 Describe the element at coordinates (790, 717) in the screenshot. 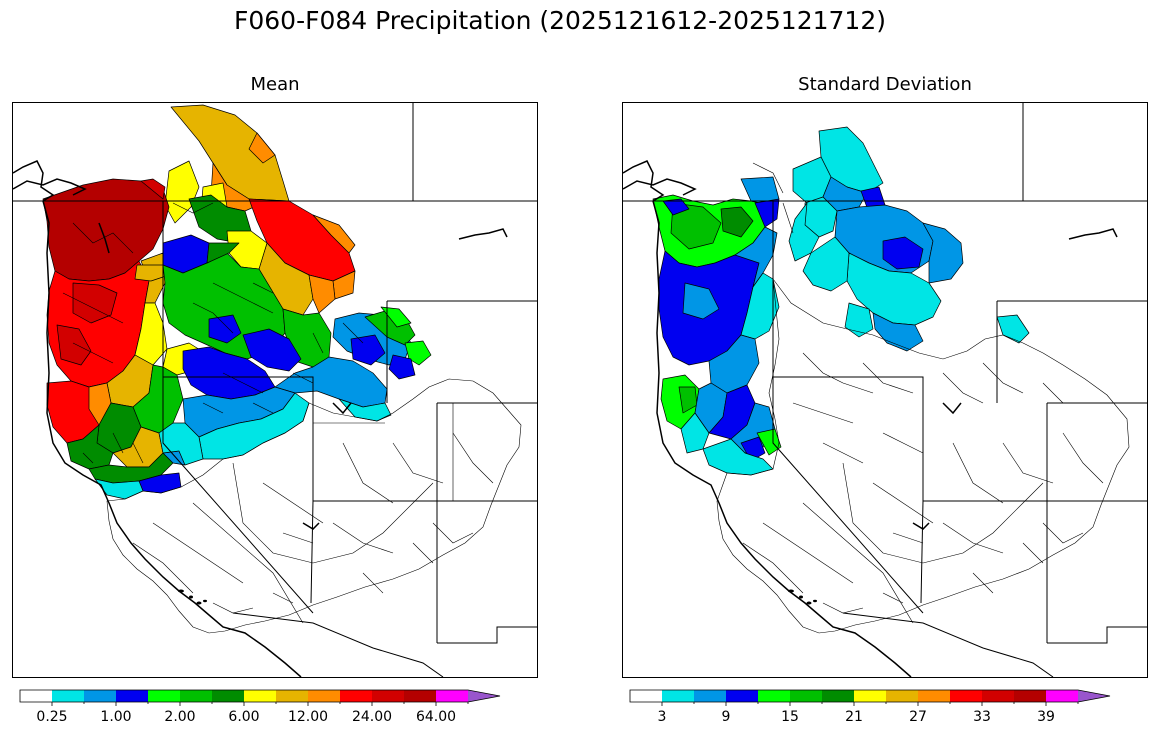

I see `colorbar-tick-label: 15` at that location.